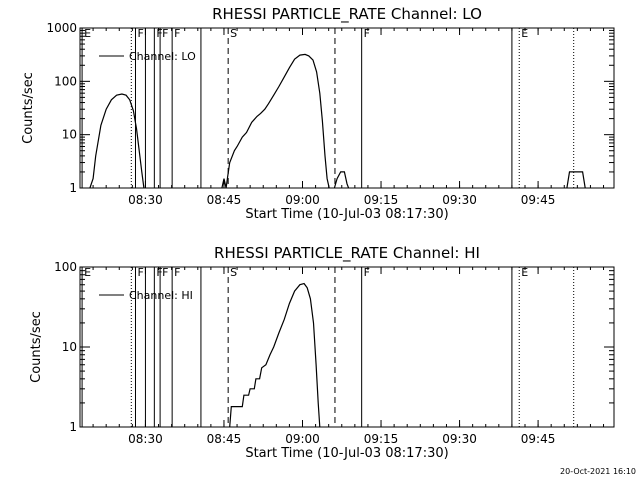  Describe the element at coordinates (347, 14) in the screenshot. I see `chart-title: RHESSI PARTICLE_RATE Channel: LO` at that location.